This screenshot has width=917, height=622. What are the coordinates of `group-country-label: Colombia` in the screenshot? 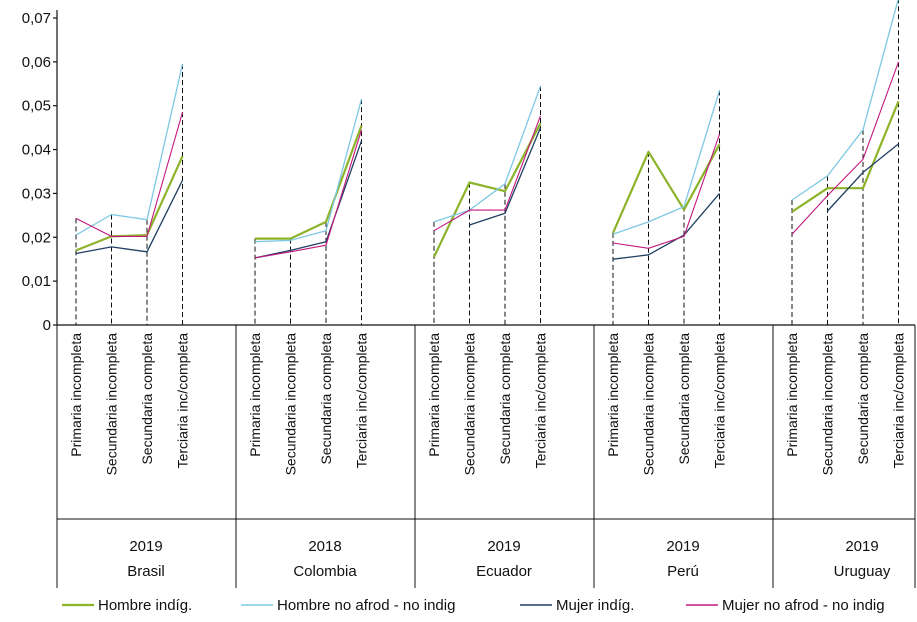 It's located at (325, 571).